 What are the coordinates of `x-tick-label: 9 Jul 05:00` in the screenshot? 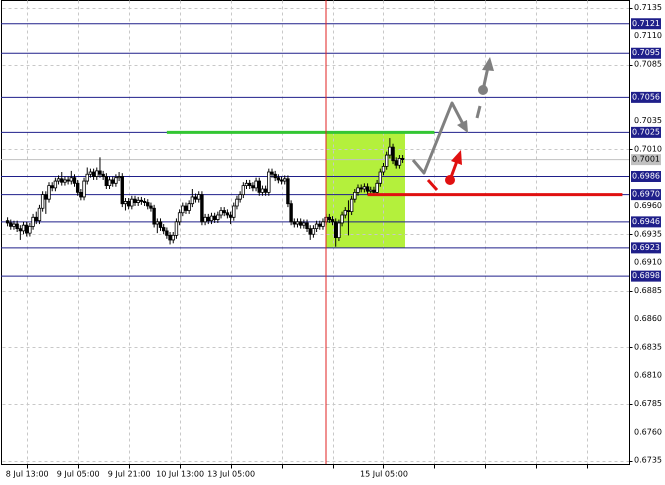 It's located at (78, 474).